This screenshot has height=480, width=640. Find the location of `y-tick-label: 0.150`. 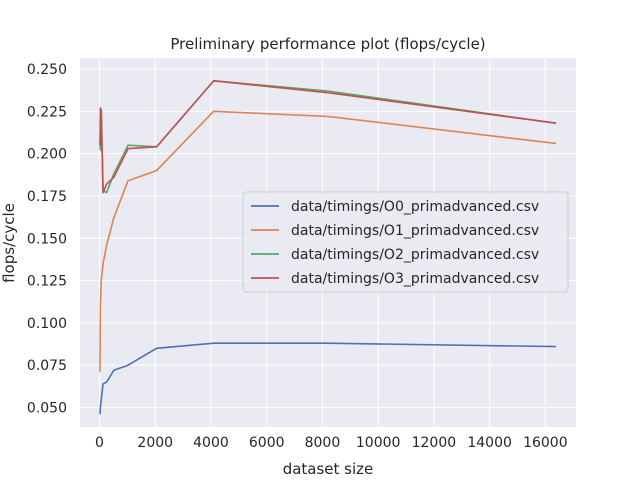

y-tick-label: 0.150 is located at coordinates (47, 239).